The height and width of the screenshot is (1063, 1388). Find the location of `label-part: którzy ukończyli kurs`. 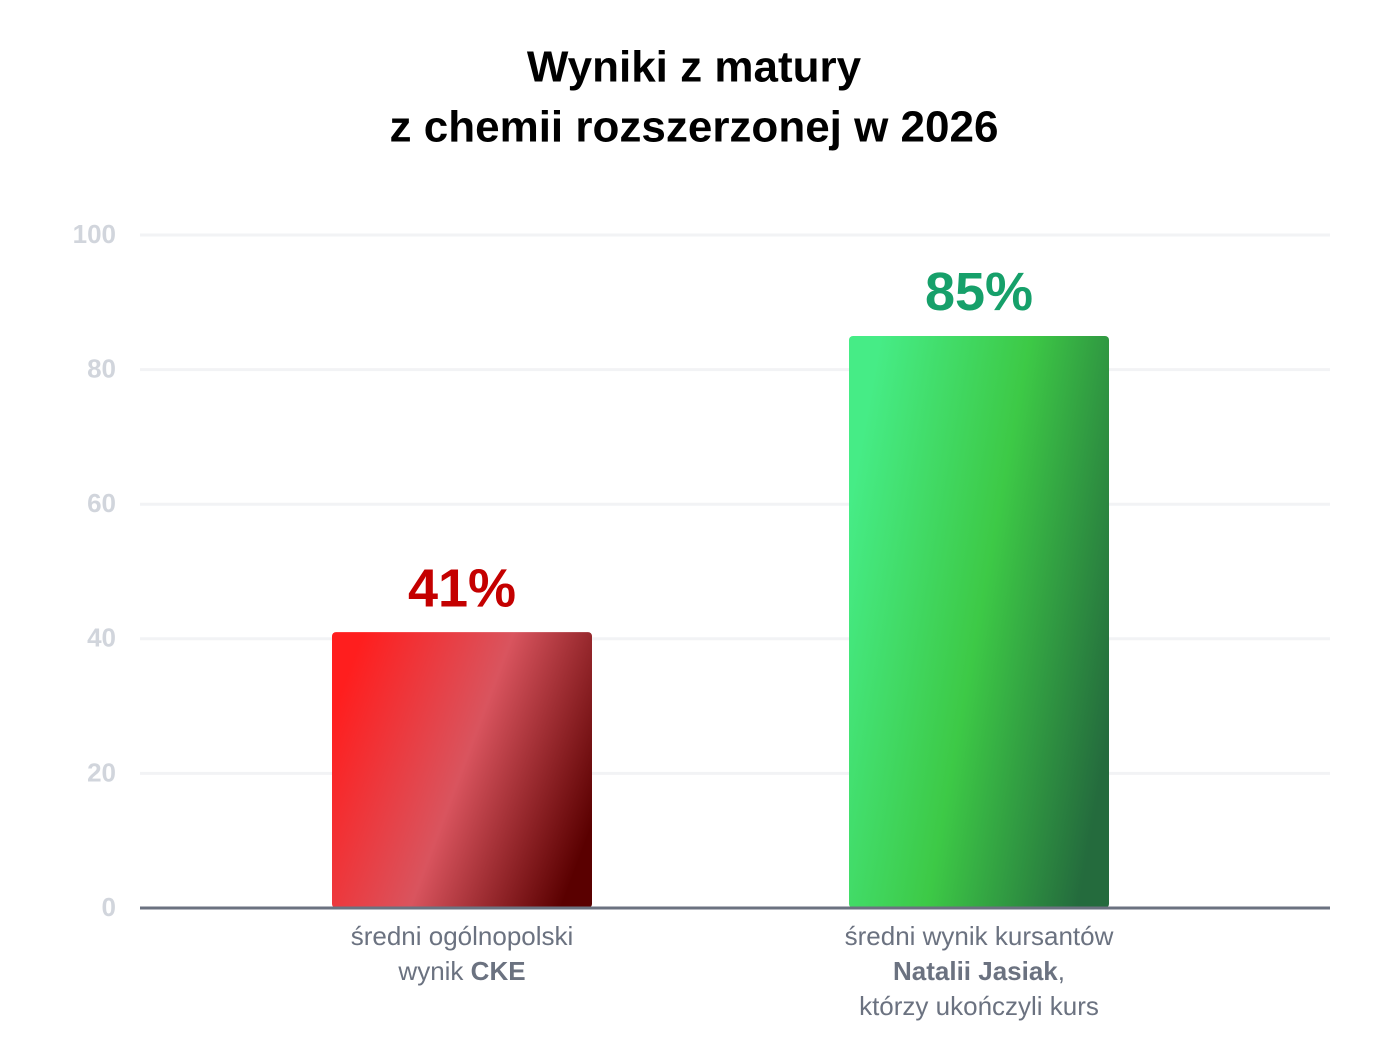

label-part: którzy ukończyli kurs is located at coordinates (979, 1006).